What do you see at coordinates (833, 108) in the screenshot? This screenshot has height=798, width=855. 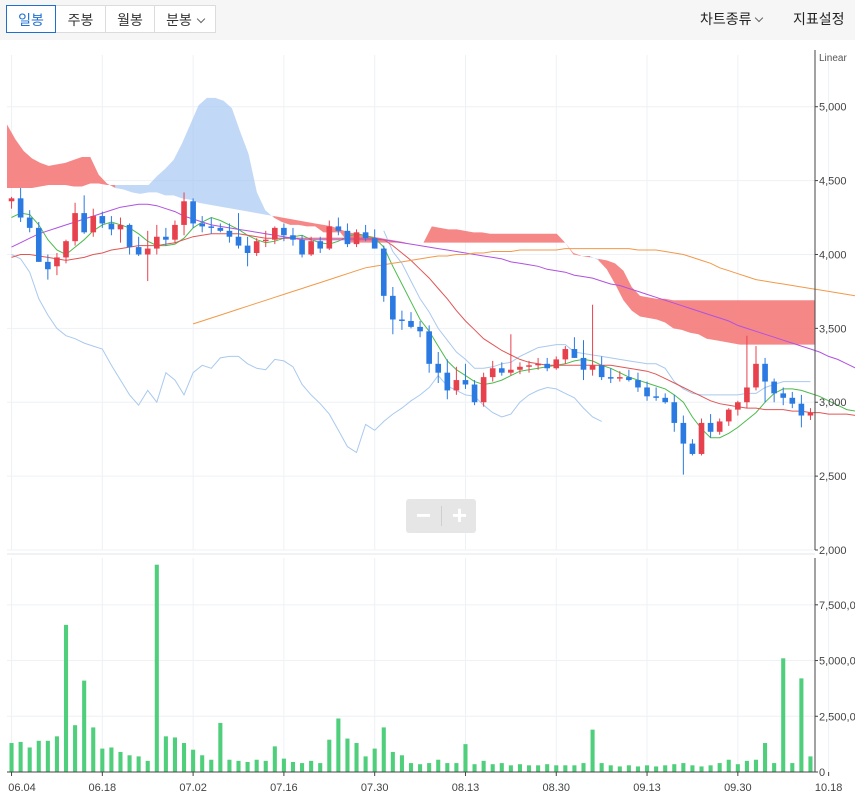 I see `price-tick-label: 5,000` at bounding box center [833, 108].